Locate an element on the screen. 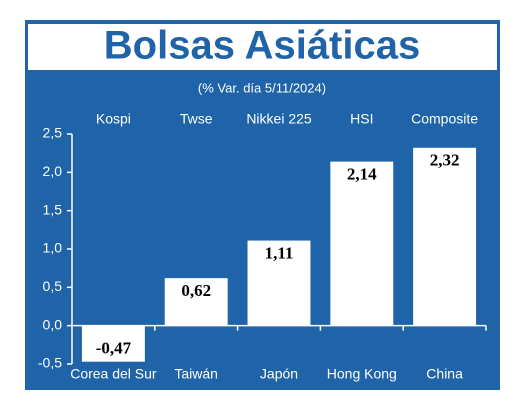 The width and height of the screenshot is (520, 410). index-name: Kospi is located at coordinates (113, 119).